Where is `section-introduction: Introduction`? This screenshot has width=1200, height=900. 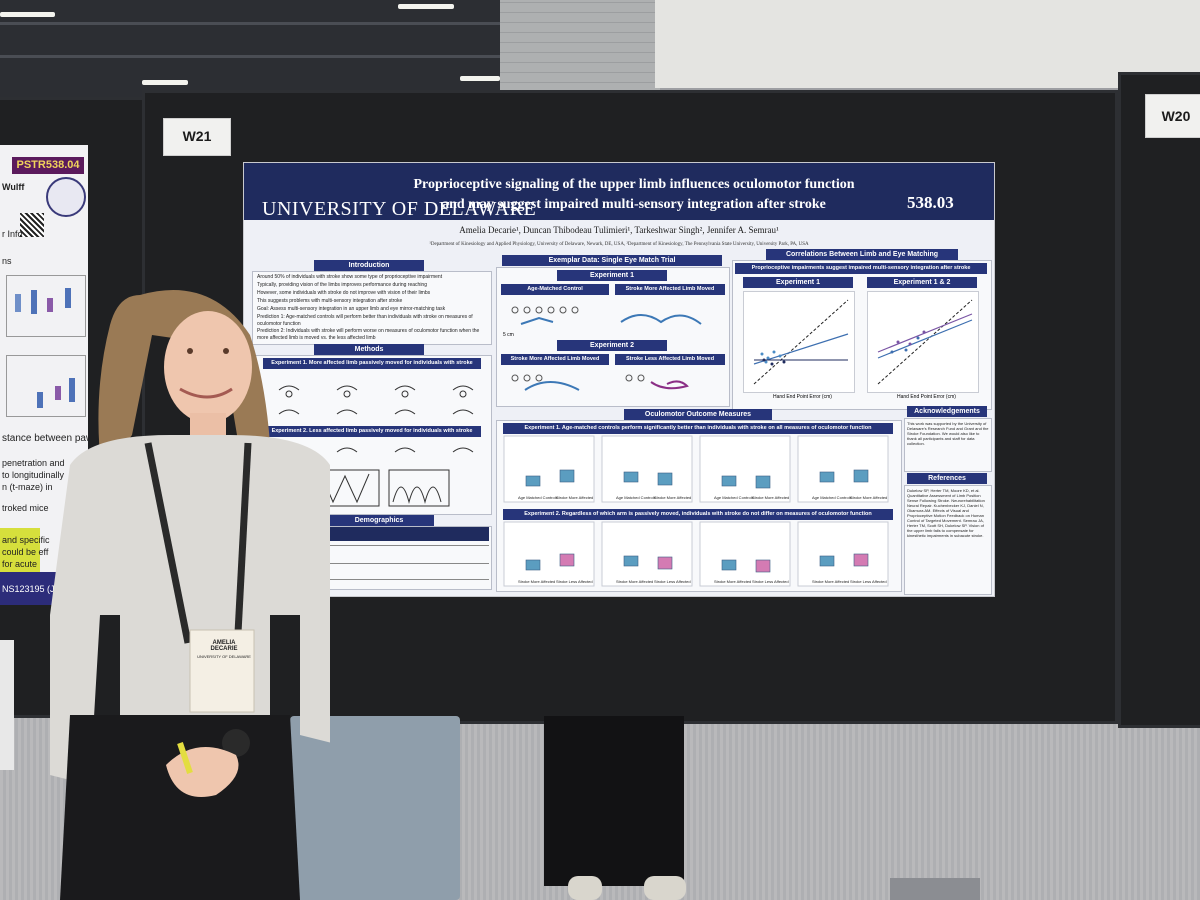 section-introduction: Introduction is located at coordinates (369, 265).